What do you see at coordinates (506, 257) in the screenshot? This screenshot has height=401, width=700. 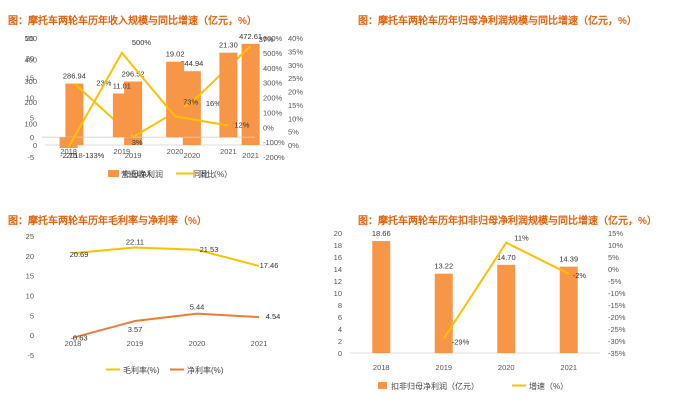 I see `bar-data-label: 14.70` at bounding box center [506, 257].